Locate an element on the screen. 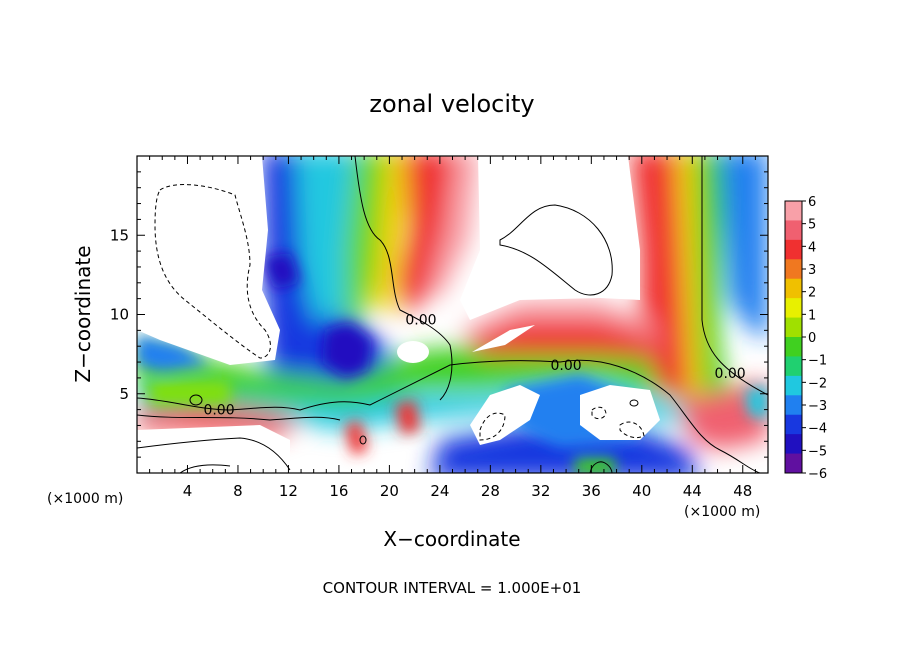  x-tick-label: 28 is located at coordinates (490, 491).